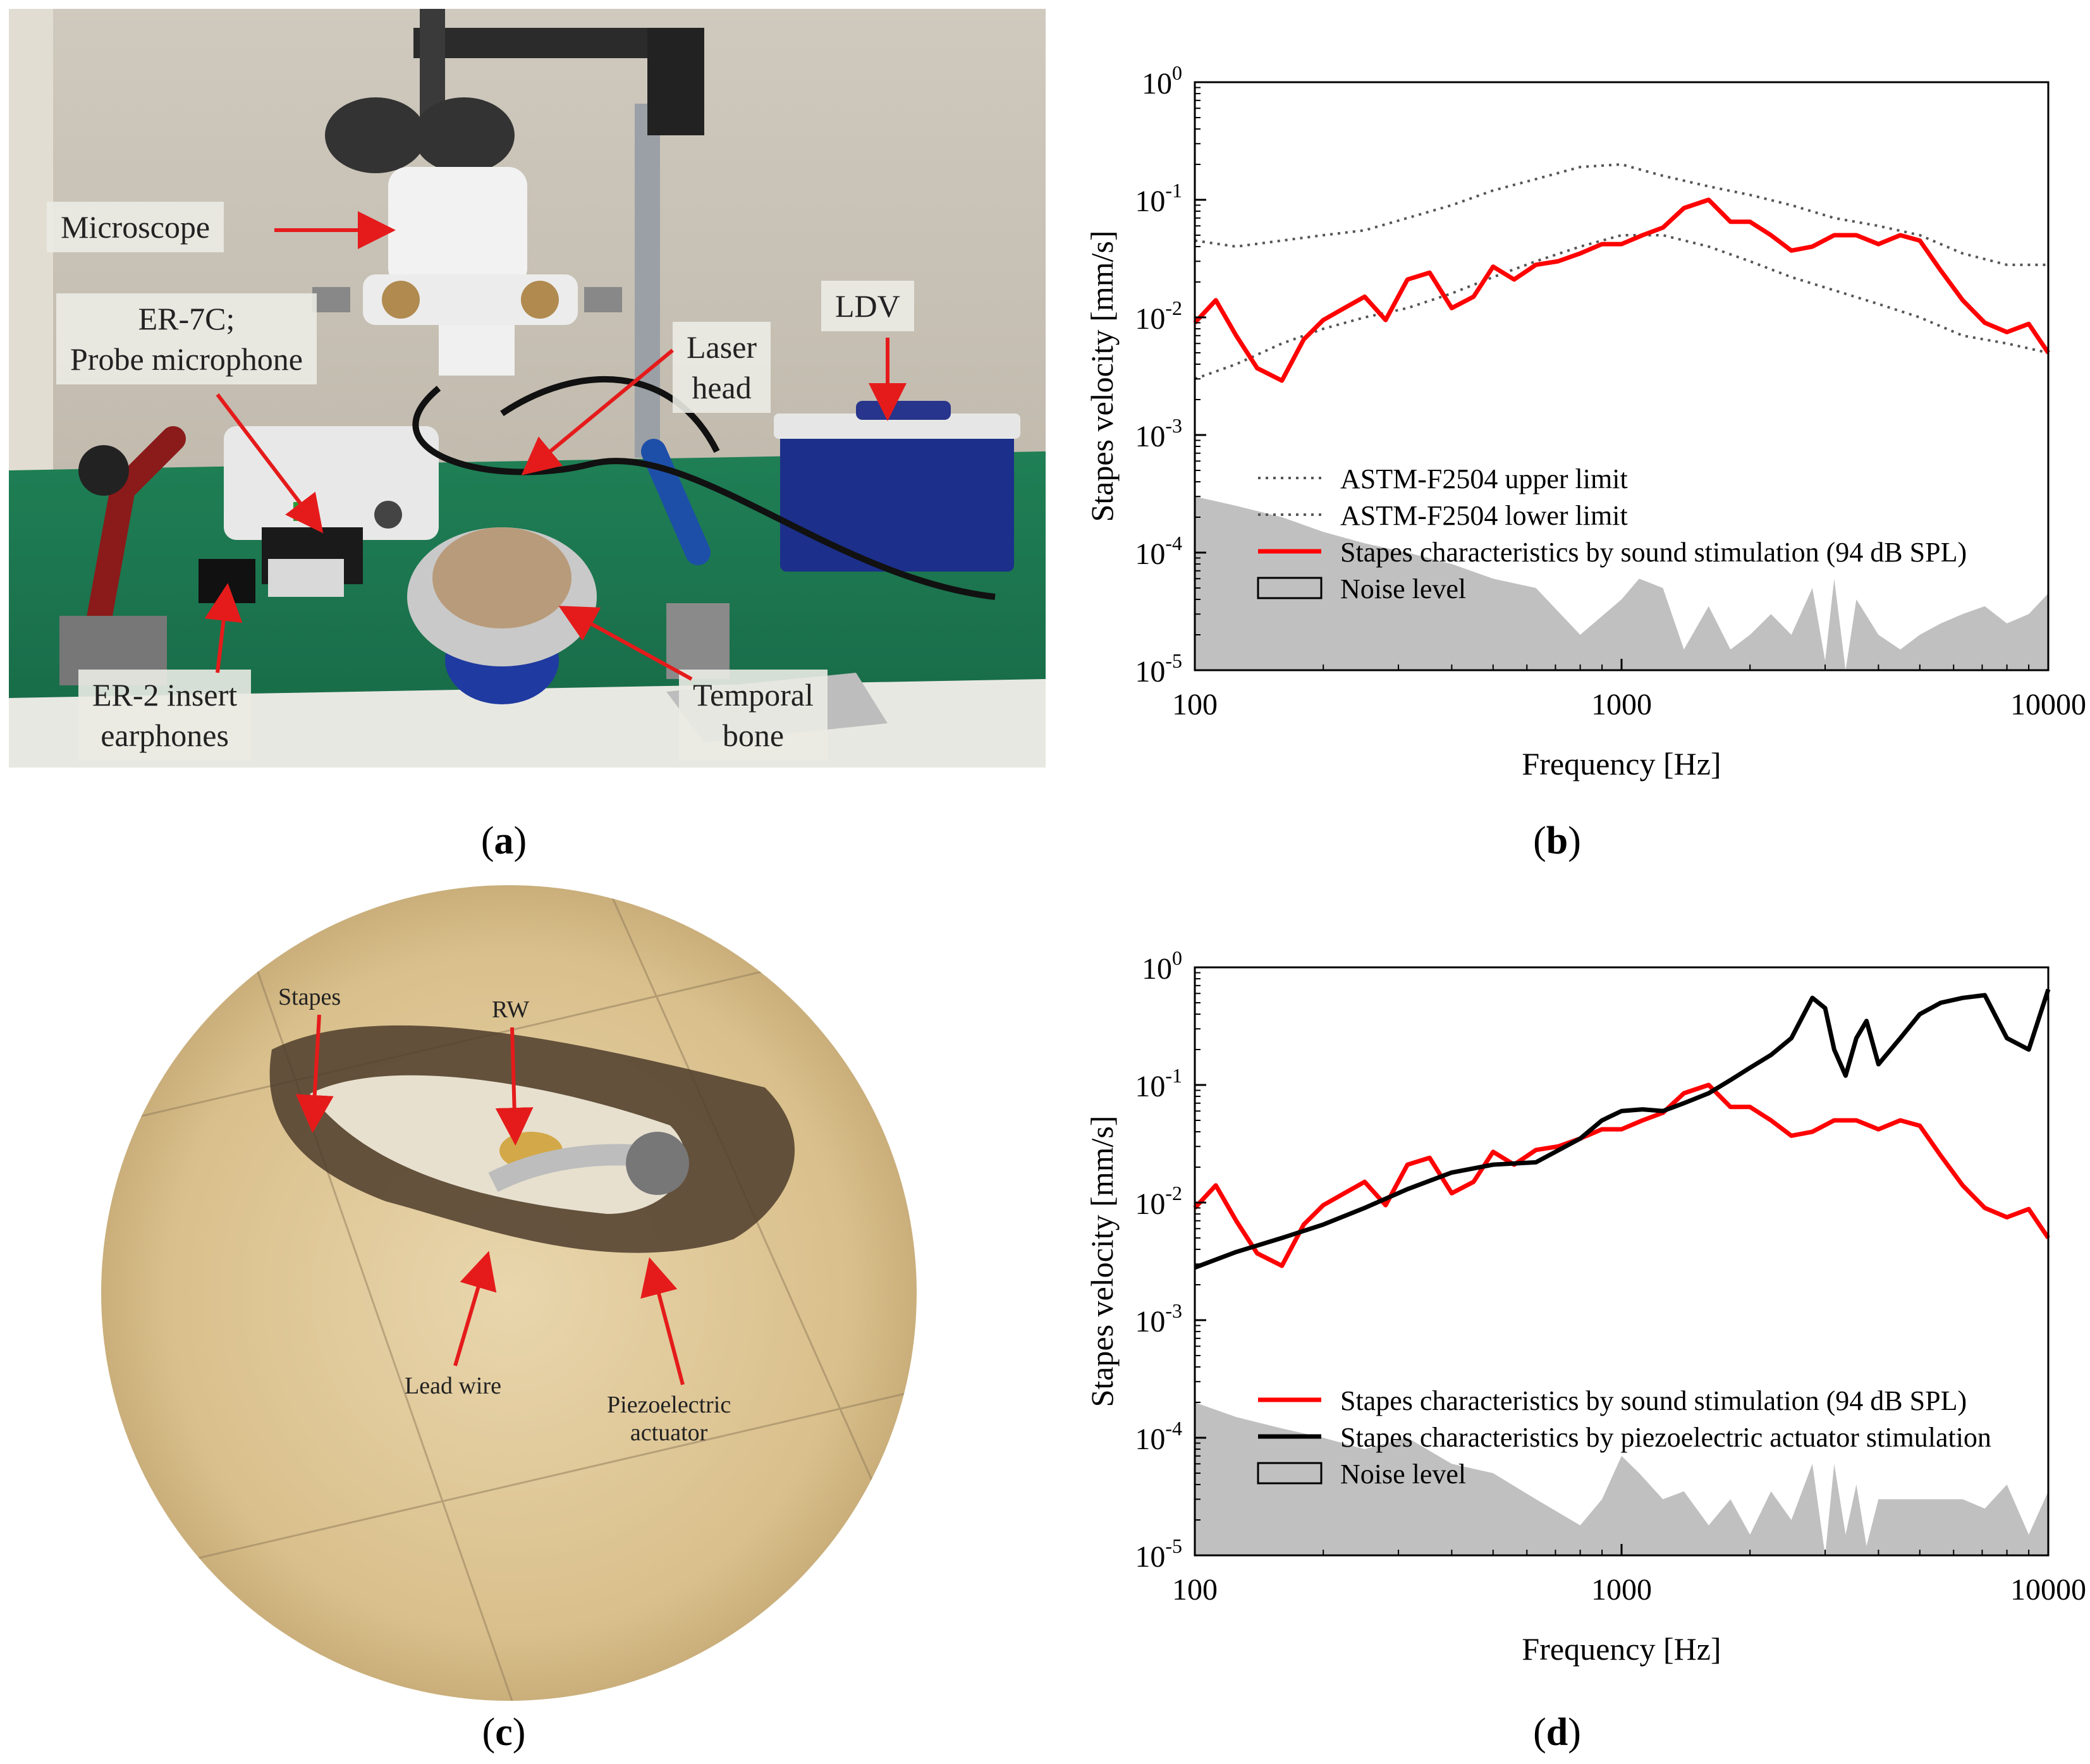  Describe the element at coordinates (1557, 1732) in the screenshot. I see `caption-d: (d)` at that location.